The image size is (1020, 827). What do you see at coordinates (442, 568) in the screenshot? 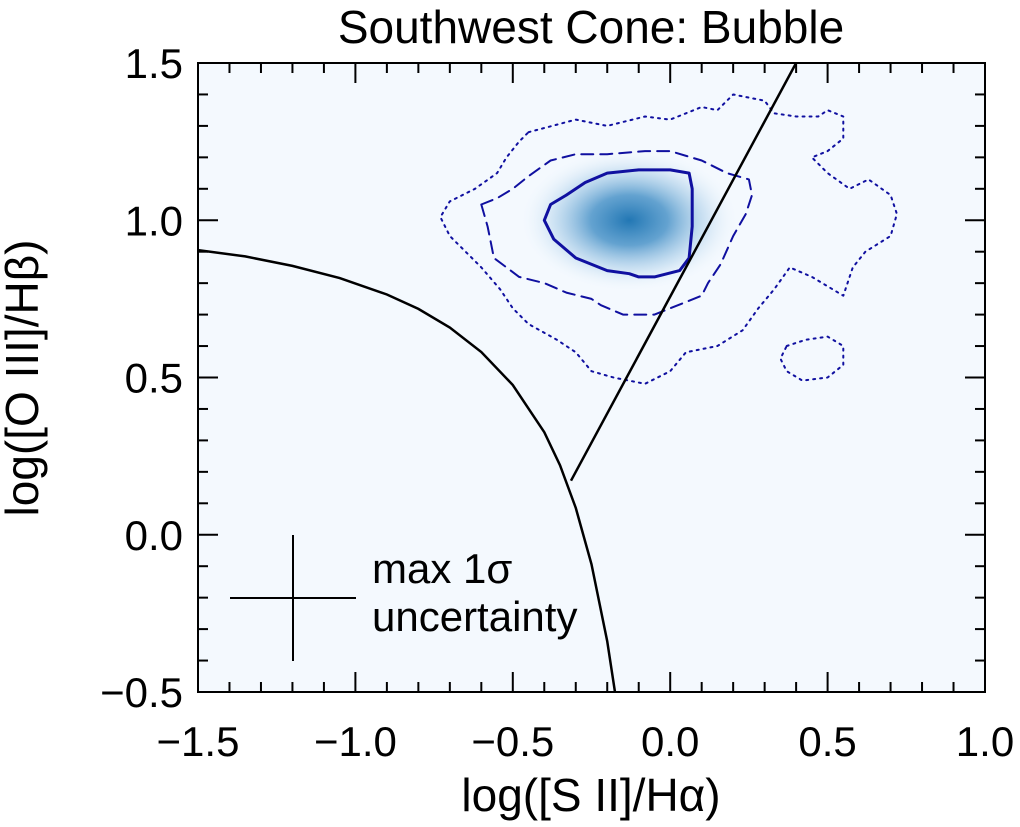
I see `legend-line-1: max 1σ` at bounding box center [442, 568].